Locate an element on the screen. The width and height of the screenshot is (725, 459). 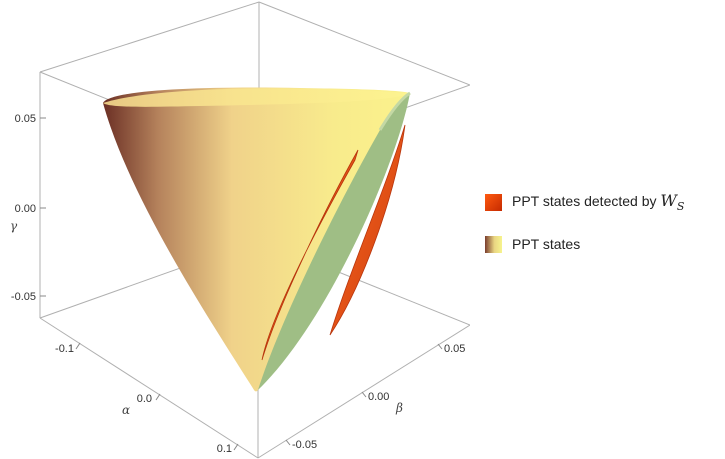
legend: PPT states detected by WS PPT states is located at coordinates (603, 232).